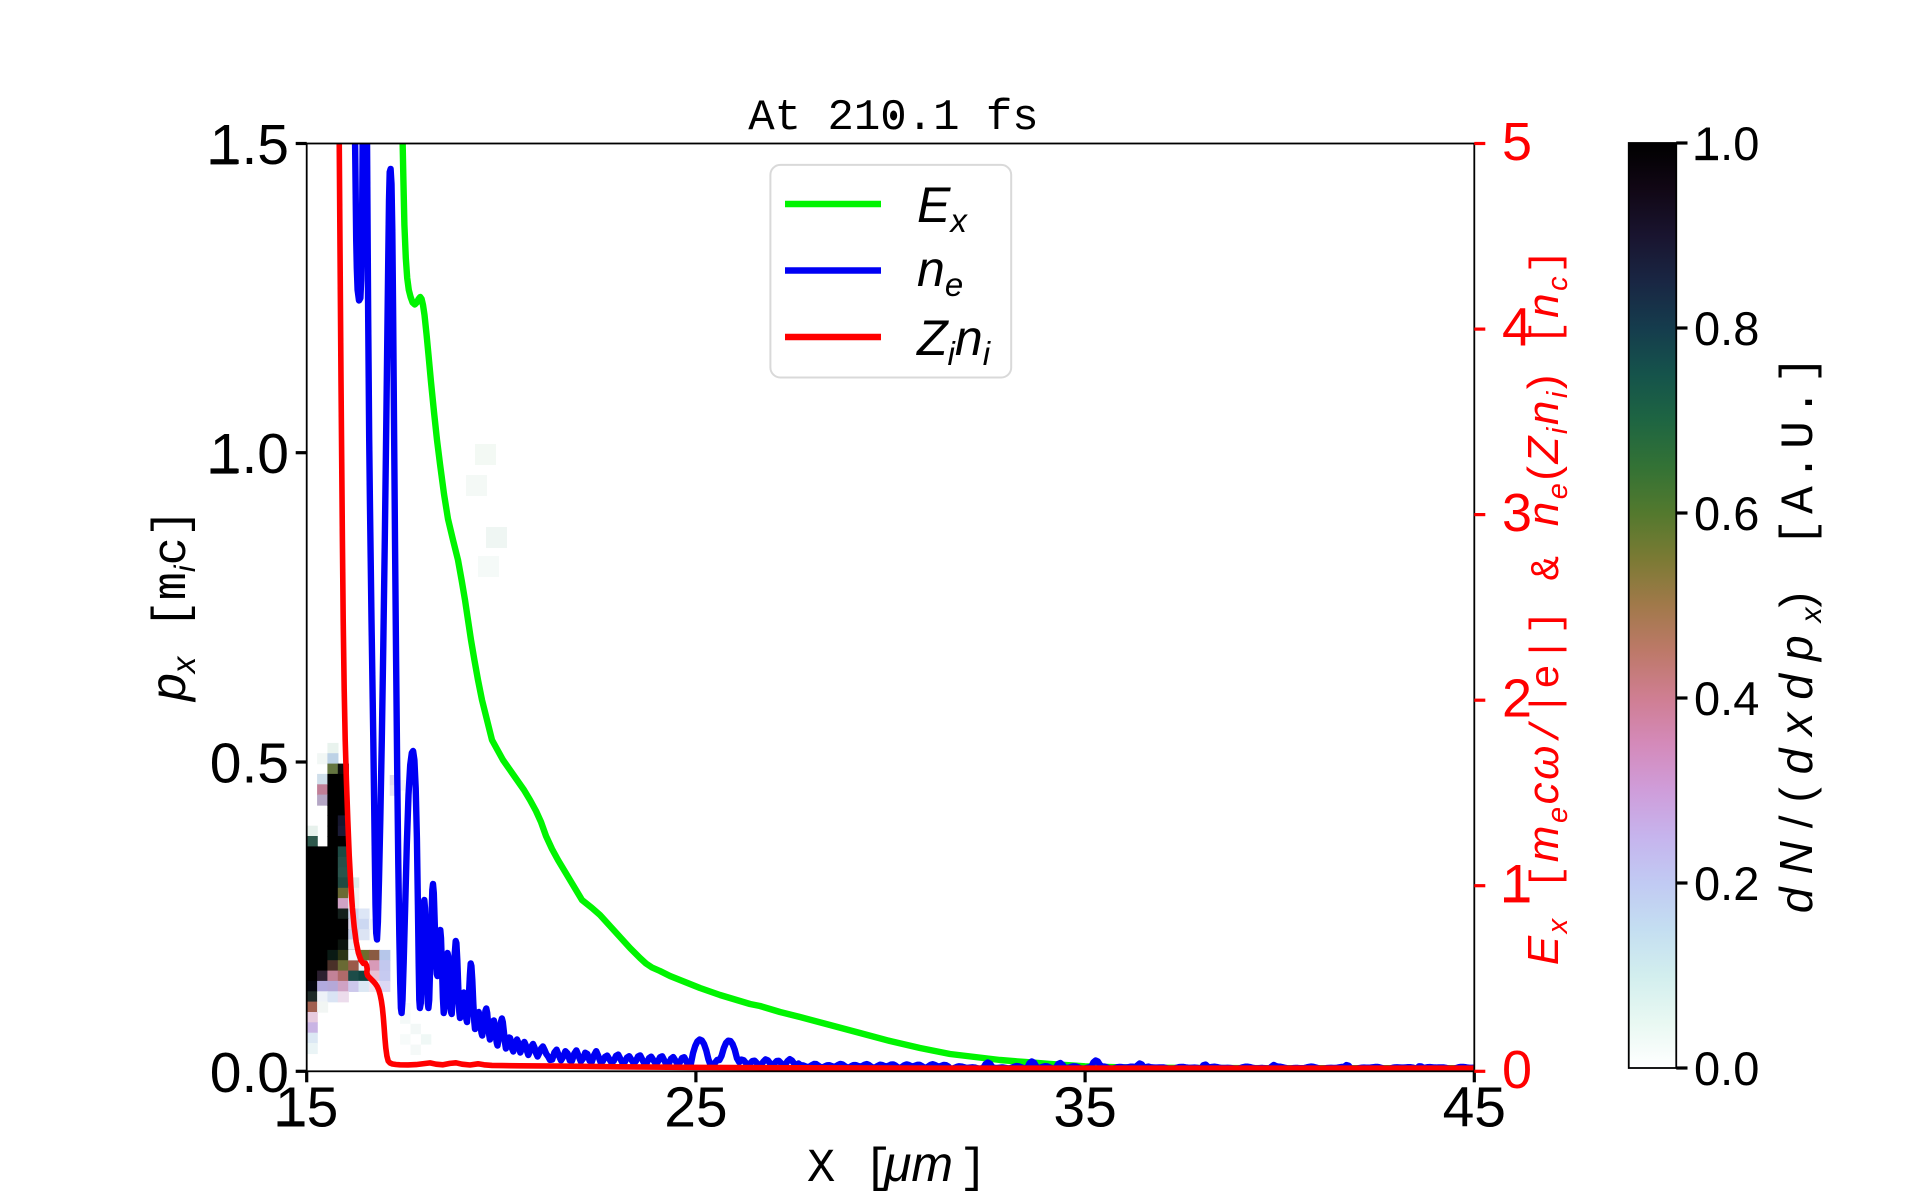 The height and width of the screenshot is (1200, 1920). Describe the element at coordinates (1517, 142) in the screenshot. I see `svg-text: 5` at that location.